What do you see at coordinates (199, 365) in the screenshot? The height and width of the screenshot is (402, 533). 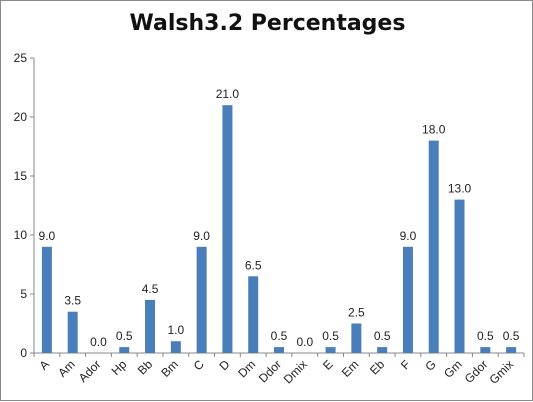 I see `x-tick-label-C: C` at bounding box center [199, 365].